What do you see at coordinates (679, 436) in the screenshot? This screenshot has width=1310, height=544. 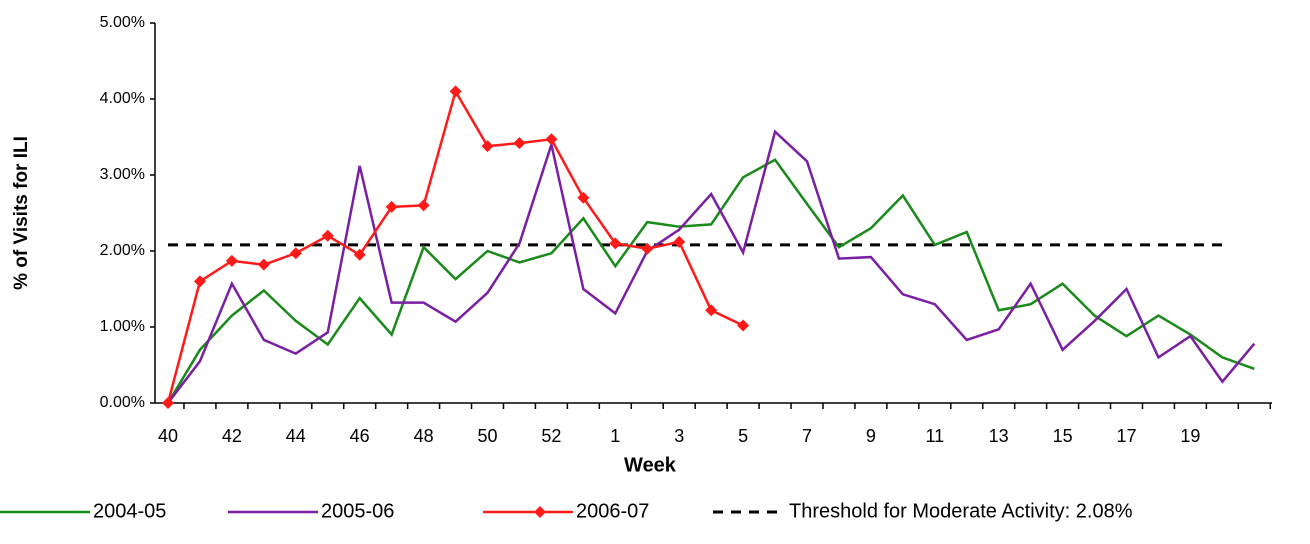 I see `x-tick-label: 3` at bounding box center [679, 436].